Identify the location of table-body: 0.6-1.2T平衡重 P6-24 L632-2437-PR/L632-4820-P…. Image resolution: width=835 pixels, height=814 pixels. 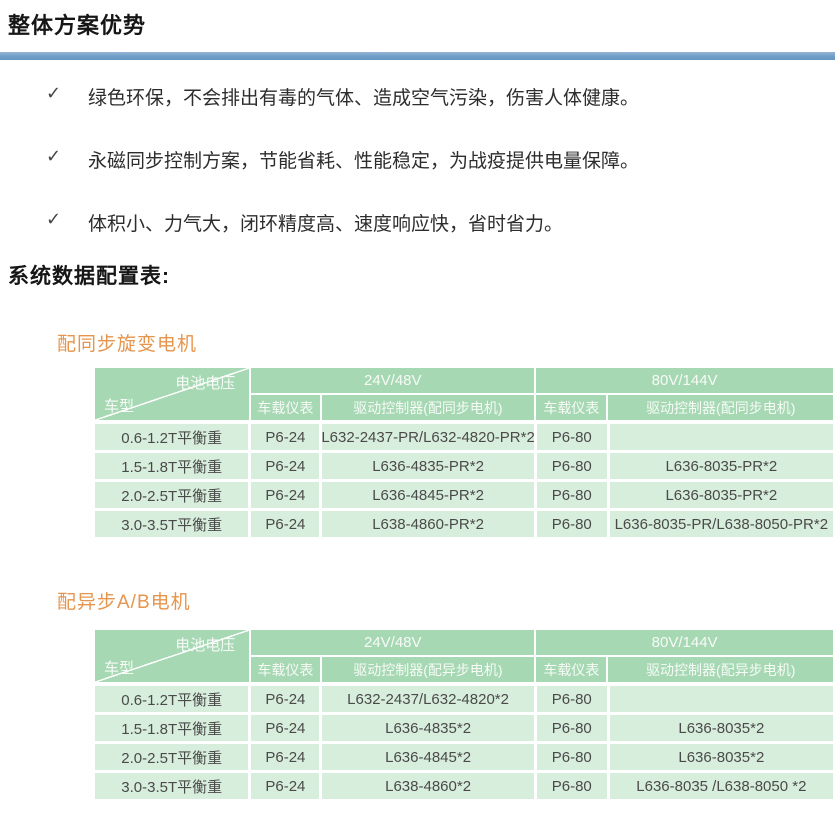
(464, 480).